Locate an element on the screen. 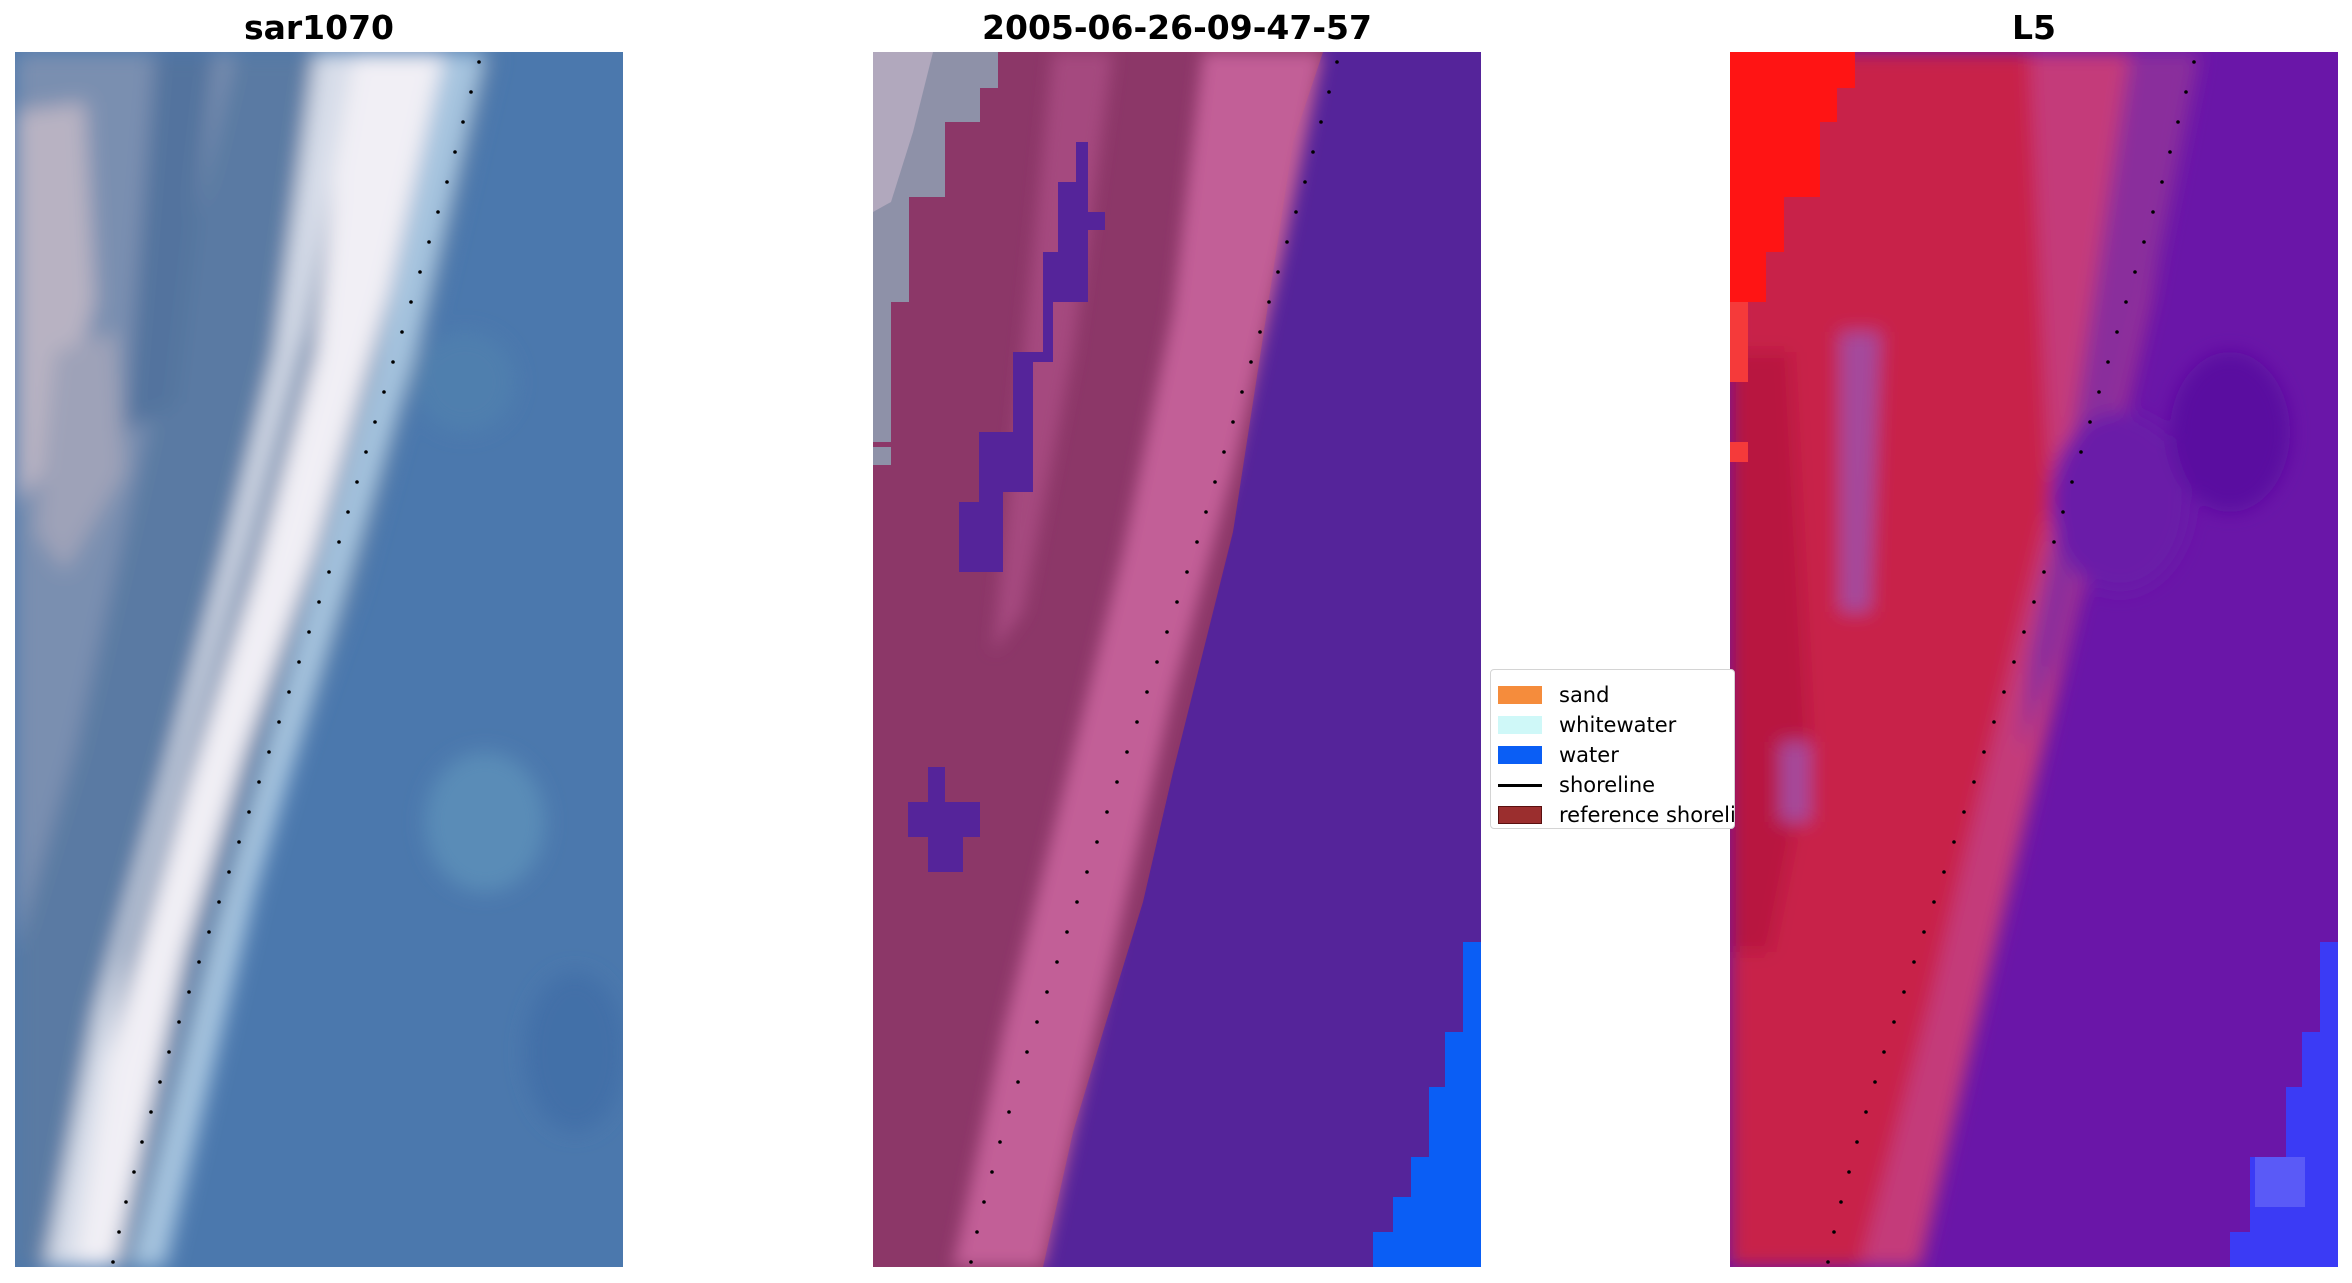 Image resolution: width=2352 pixels, height=1283 pixels. legend-label: sand is located at coordinates (1584, 695).